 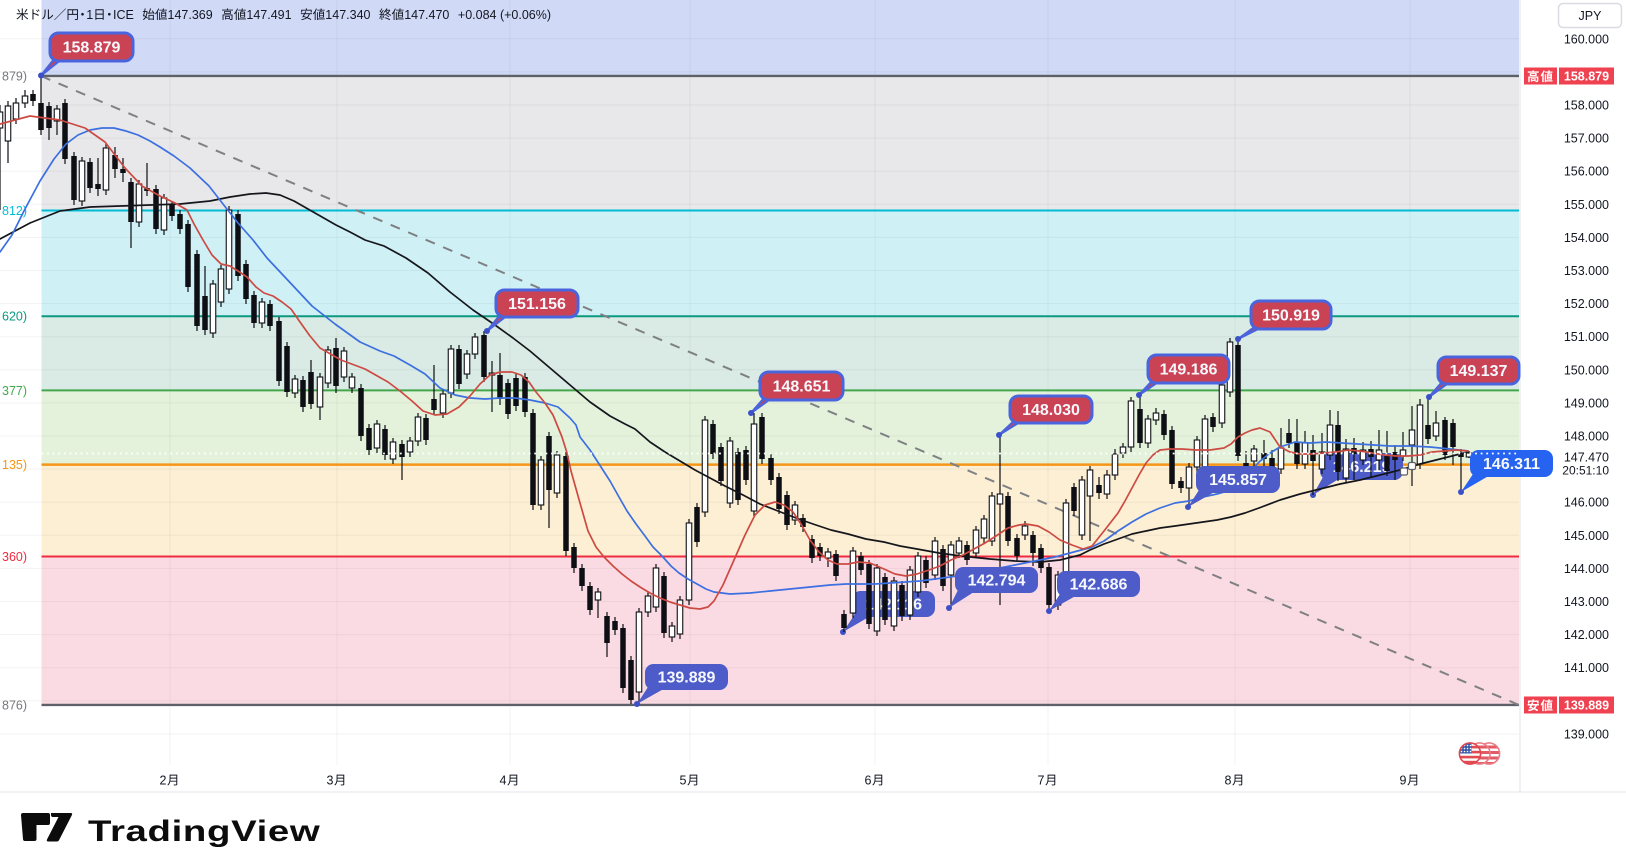 I want to click on svg-text: 152.000, so click(x=1586, y=304).